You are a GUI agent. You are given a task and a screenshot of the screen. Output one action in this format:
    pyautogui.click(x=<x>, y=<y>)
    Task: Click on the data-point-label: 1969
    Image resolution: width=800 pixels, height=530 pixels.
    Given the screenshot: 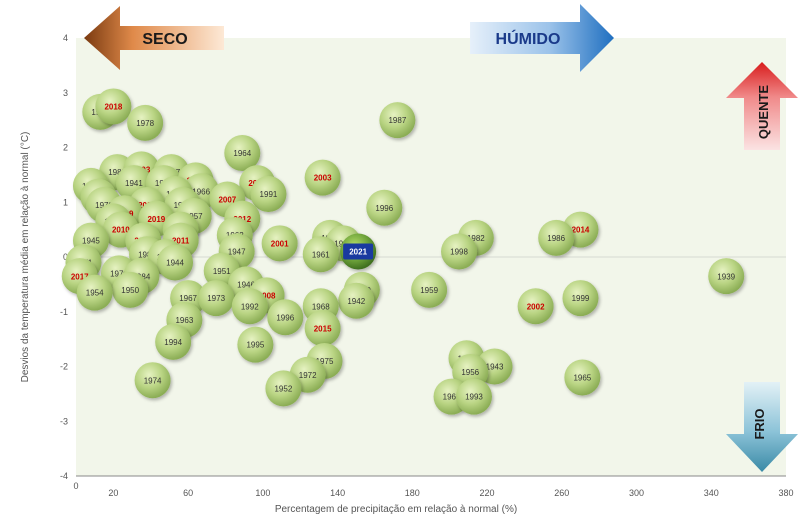 What is the action you would take?
    pyautogui.click(x=452, y=397)
    